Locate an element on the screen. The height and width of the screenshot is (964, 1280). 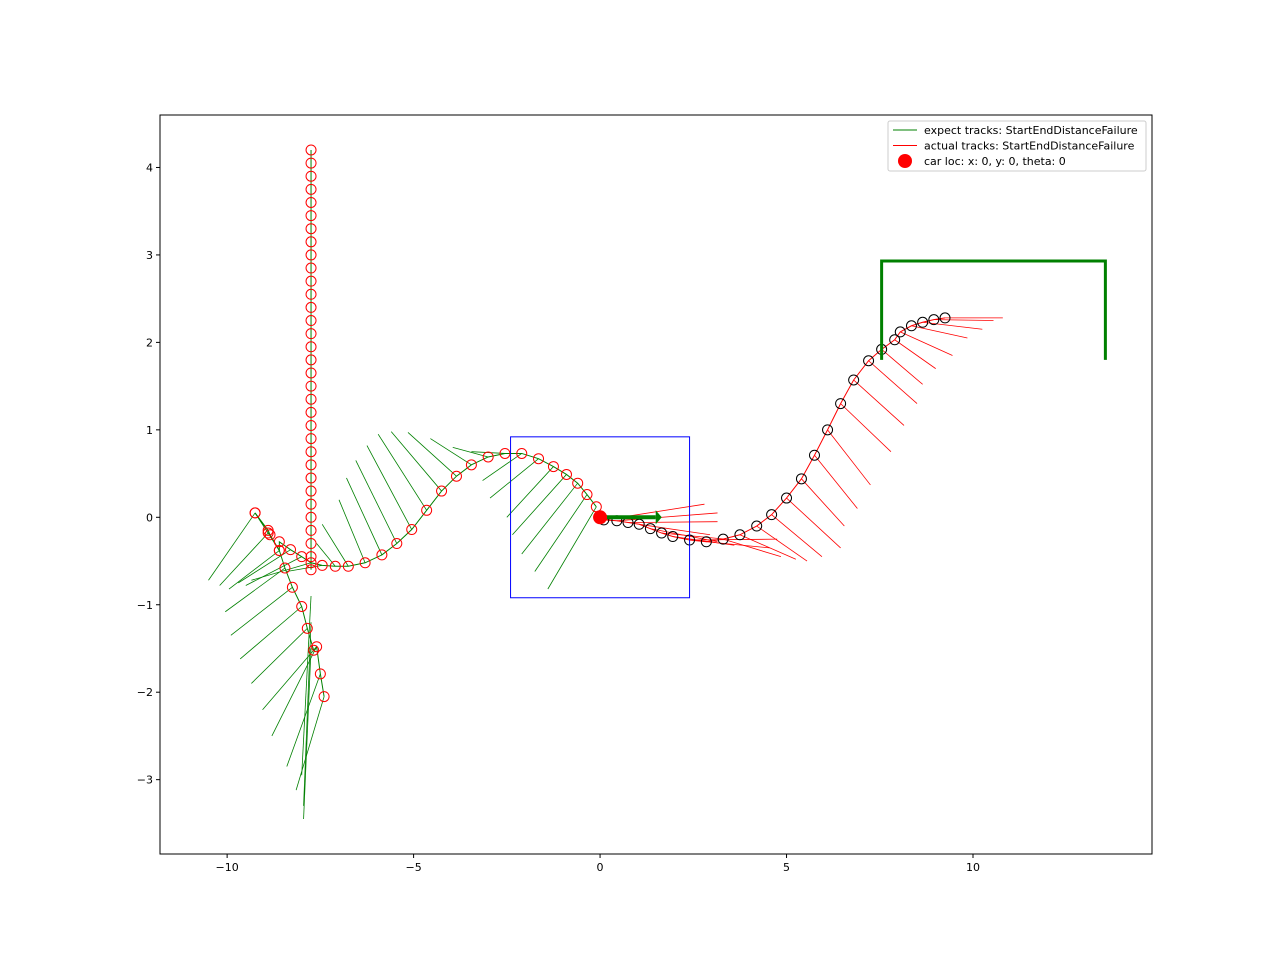
x-tick-label: −10 is located at coordinates (227, 867).